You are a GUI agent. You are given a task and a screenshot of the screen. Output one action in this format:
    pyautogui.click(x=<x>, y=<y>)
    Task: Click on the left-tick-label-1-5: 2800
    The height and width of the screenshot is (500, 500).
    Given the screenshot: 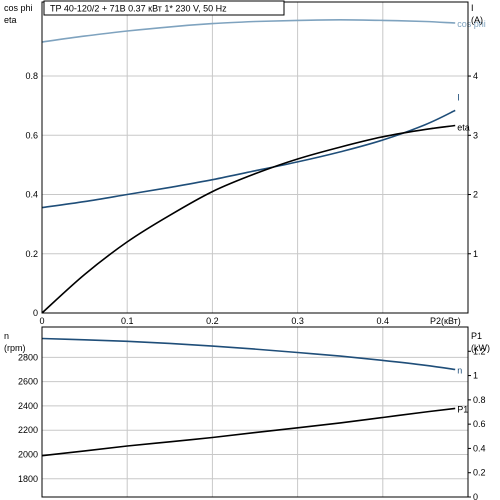 What is the action you would take?
    pyautogui.click(x=28, y=357)
    